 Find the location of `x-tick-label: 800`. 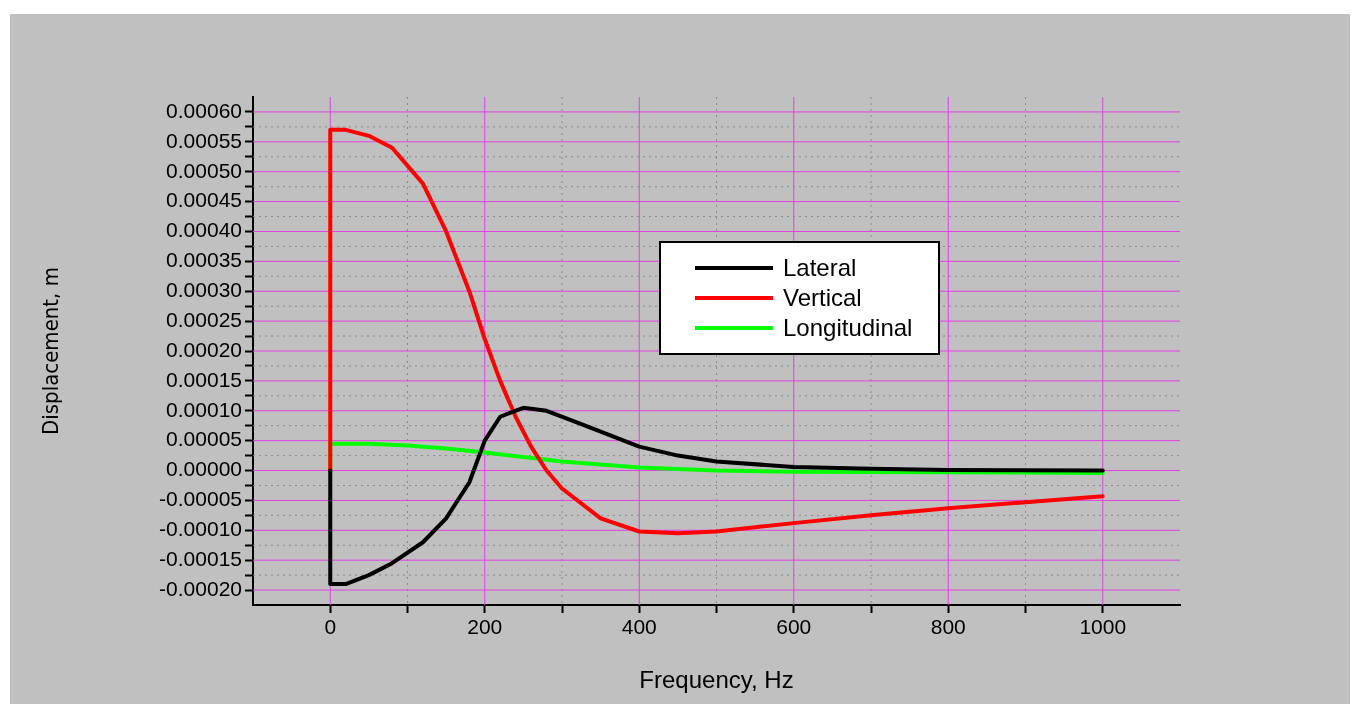

x-tick-label: 800 is located at coordinates (948, 627).